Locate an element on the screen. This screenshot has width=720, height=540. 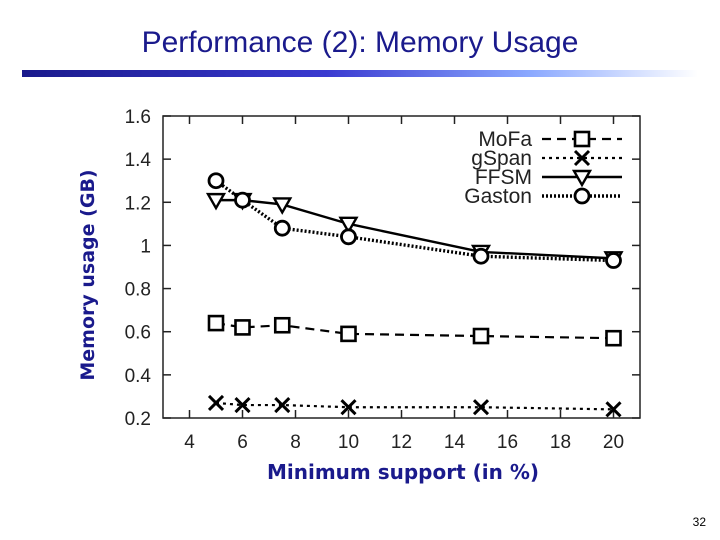
x-tick-label: 6 is located at coordinates (242, 442).